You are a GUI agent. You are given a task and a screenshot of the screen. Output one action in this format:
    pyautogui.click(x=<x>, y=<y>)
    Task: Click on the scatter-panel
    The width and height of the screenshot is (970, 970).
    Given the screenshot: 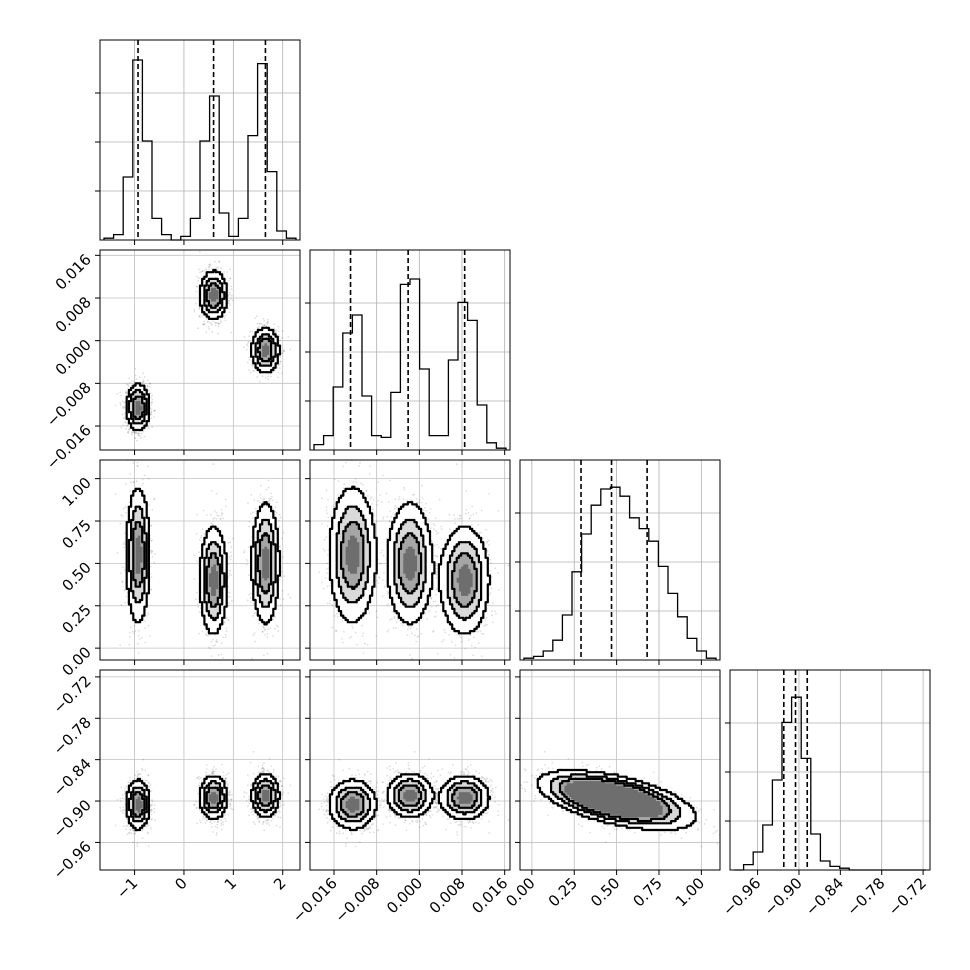 What is the action you would take?
    pyautogui.click(x=200, y=350)
    